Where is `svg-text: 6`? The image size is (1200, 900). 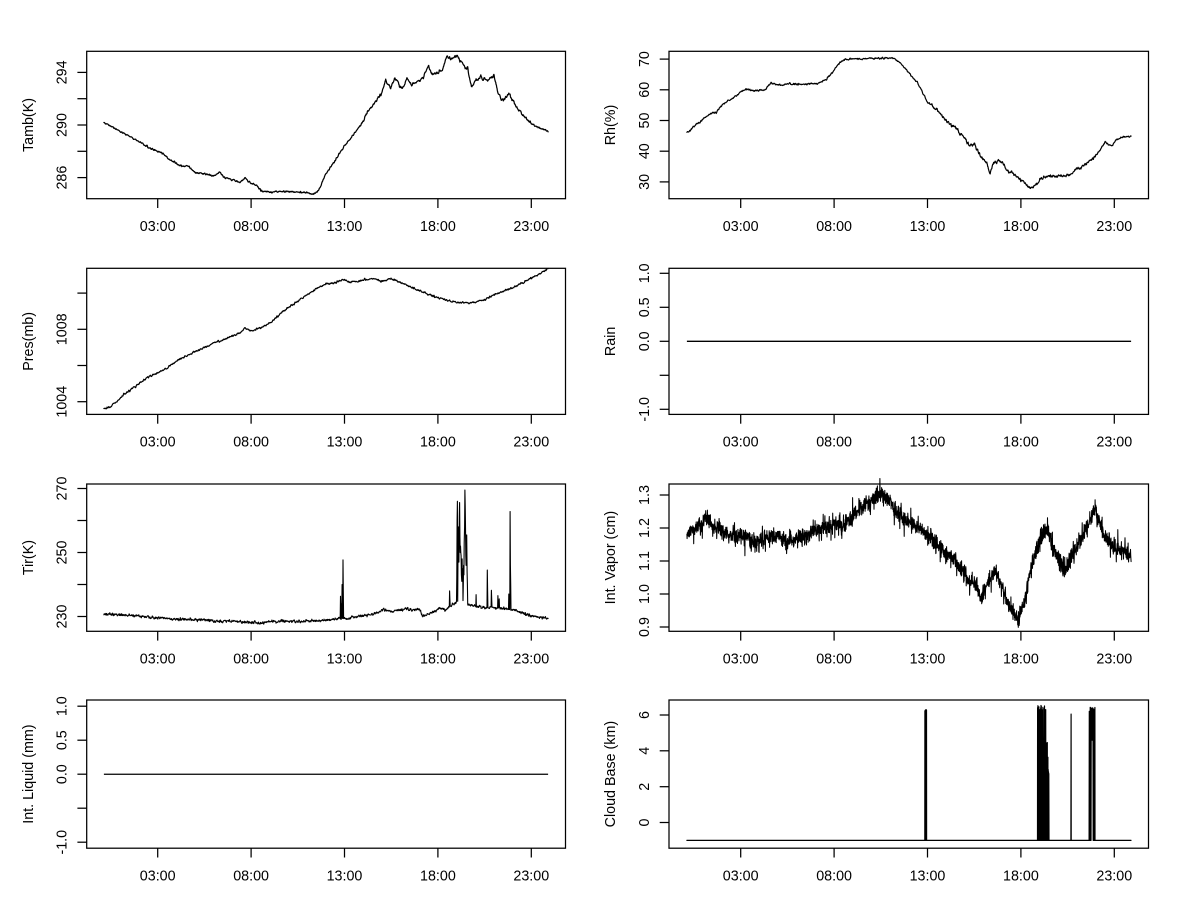
svg-text: 6 is located at coordinates (645, 715).